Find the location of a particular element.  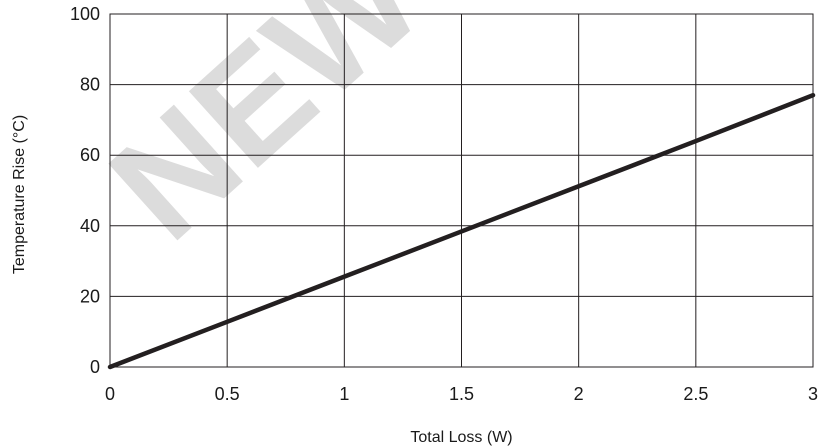

x-tick-label: 2.5 is located at coordinates (695, 394).